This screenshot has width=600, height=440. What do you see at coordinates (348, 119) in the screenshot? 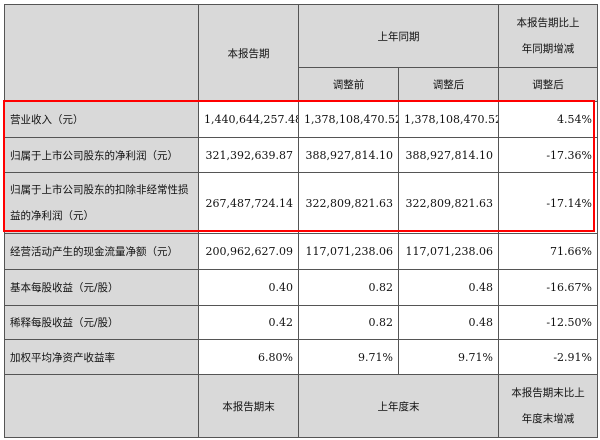
I see `cell-before: 1,378,108,470.52` at bounding box center [348, 119].